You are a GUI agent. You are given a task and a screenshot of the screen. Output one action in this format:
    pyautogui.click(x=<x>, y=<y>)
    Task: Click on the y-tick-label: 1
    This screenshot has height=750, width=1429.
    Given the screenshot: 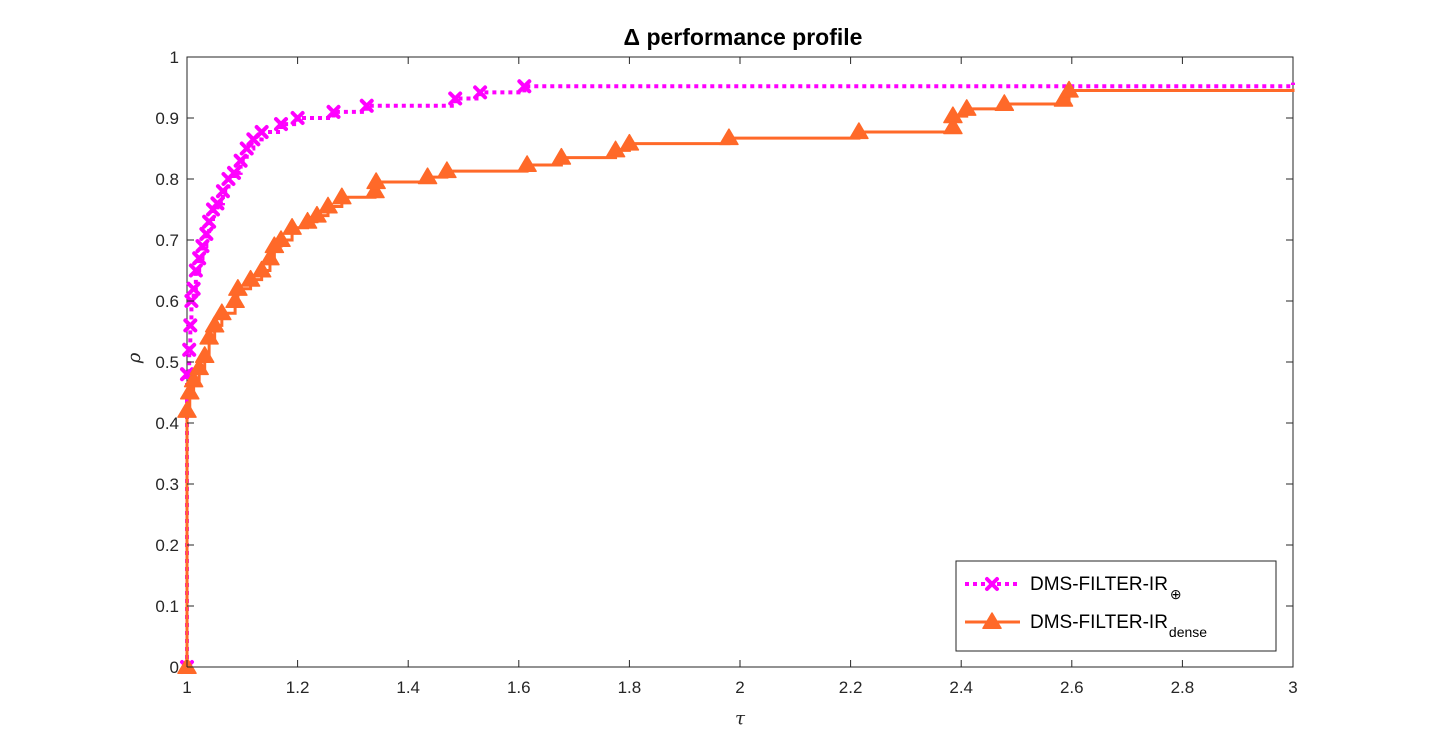 What is the action you would take?
    pyautogui.click(x=174, y=57)
    